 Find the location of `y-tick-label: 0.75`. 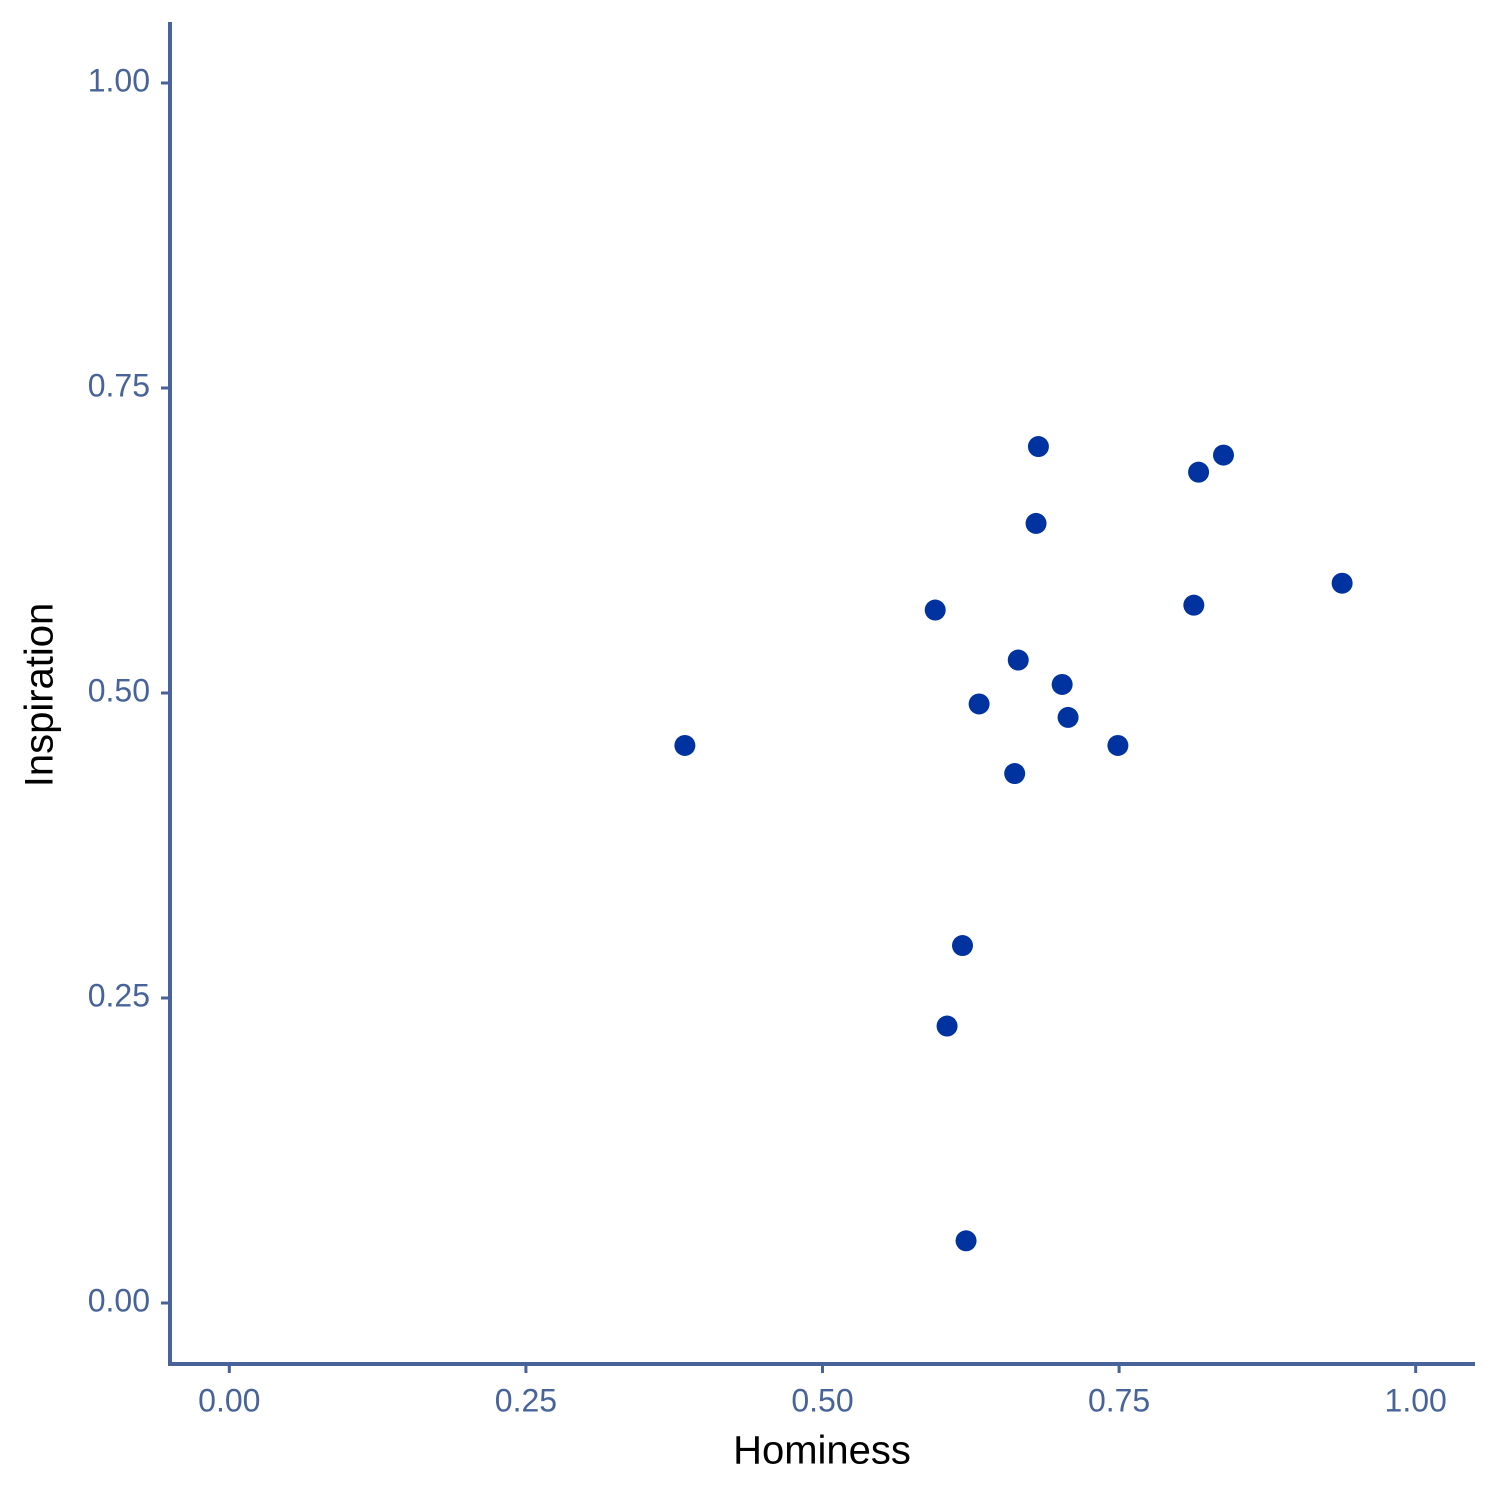

y-tick-label: 0.75 is located at coordinates (119, 385).